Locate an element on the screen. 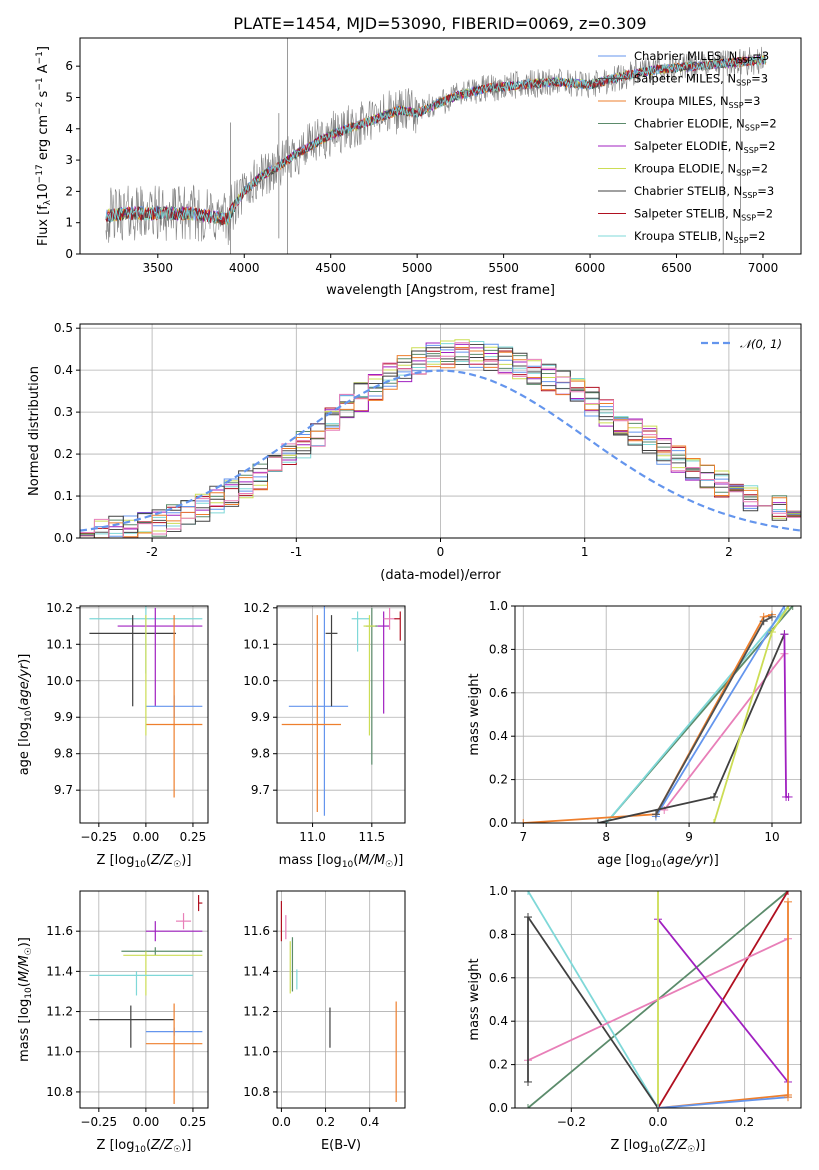 The height and width of the screenshot is (1170, 819). x-tick-label: 5000 is located at coordinates (417, 268).